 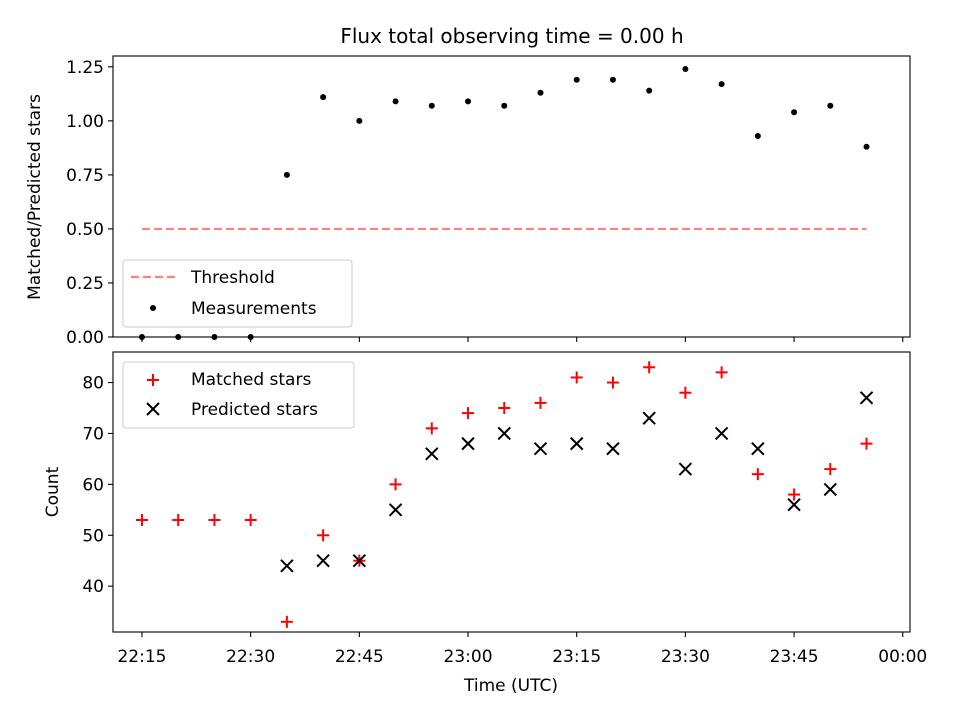 I want to click on bottom-legend-box, so click(x=238, y=395).